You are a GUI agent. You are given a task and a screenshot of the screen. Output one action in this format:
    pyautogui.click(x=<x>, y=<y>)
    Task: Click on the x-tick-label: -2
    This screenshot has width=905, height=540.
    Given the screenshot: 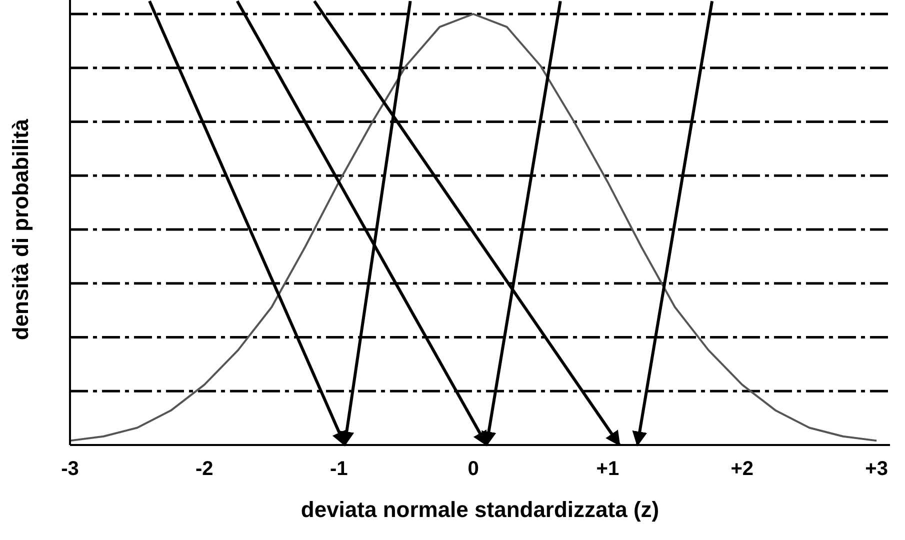 What is the action you would take?
    pyautogui.click(x=205, y=469)
    